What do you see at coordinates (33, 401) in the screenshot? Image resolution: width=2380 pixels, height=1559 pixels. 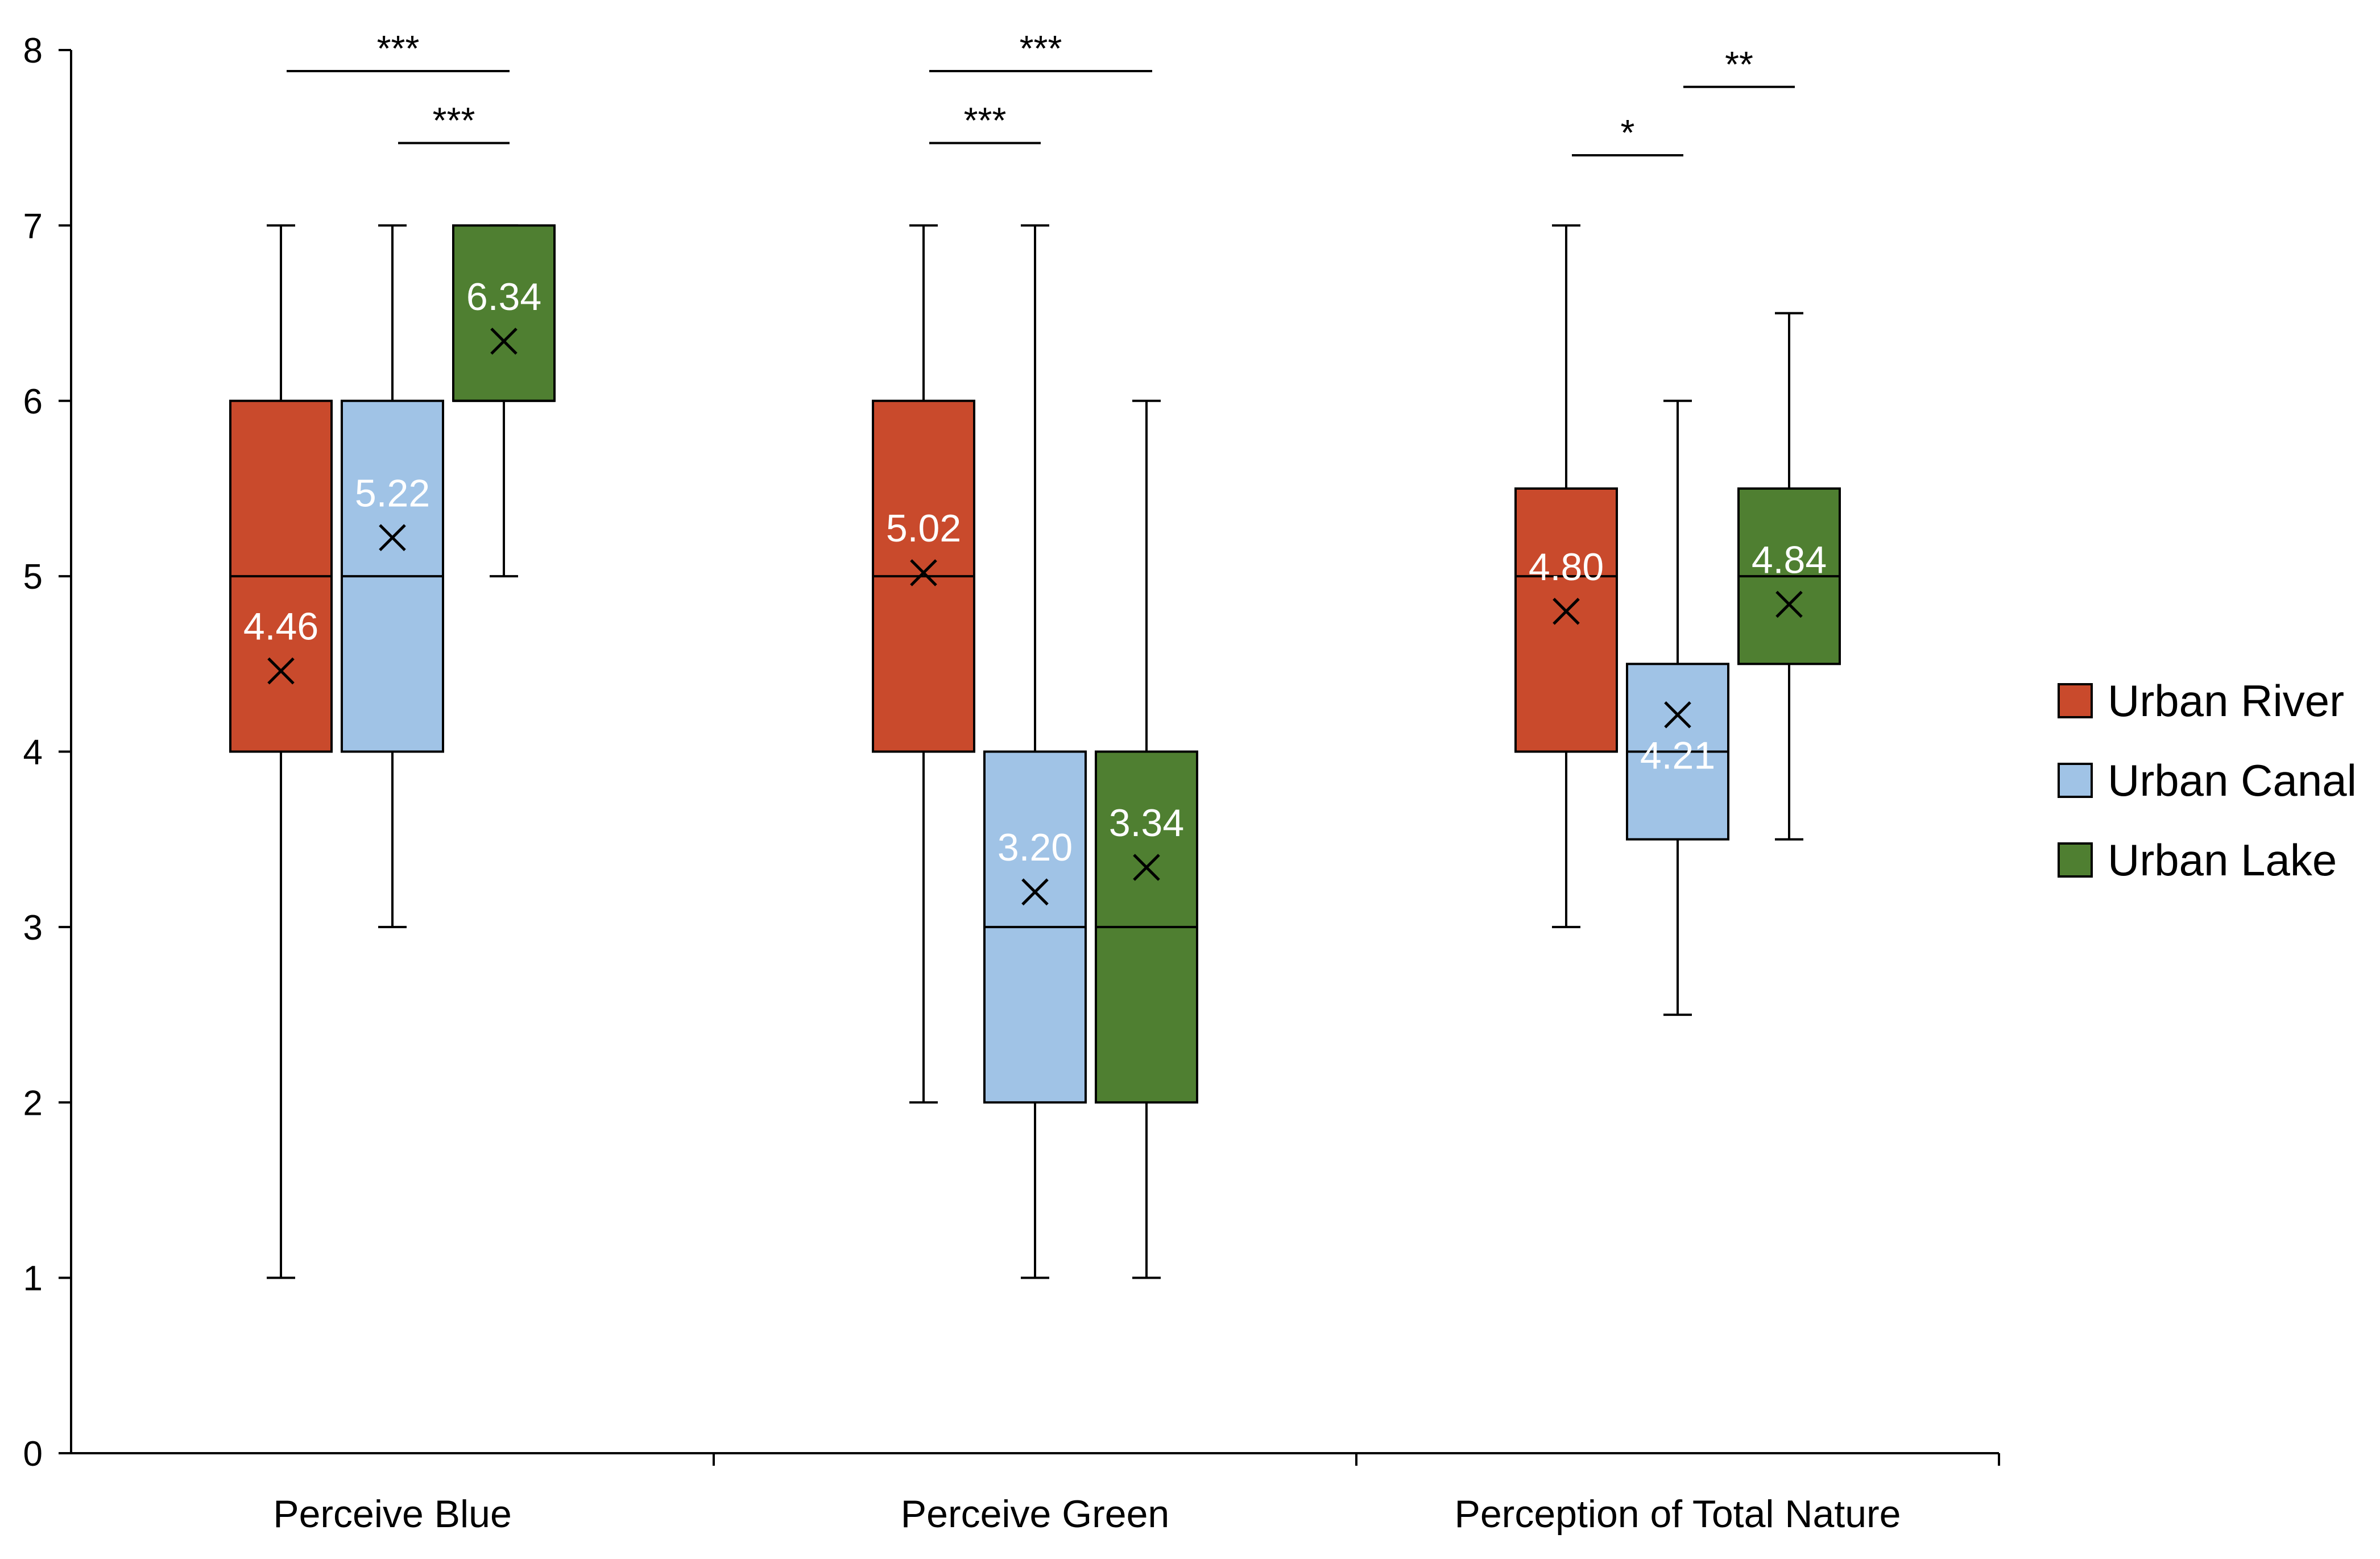 I see `y-tick-label: 6` at bounding box center [33, 401].